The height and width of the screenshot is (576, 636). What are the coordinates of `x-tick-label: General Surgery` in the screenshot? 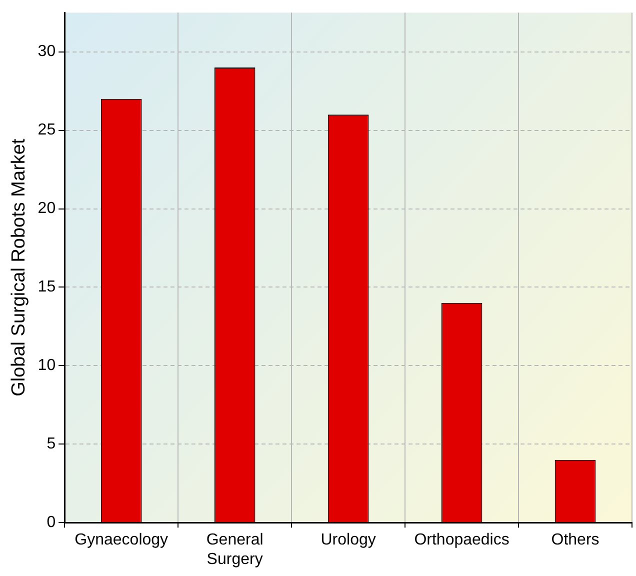 It's located at (235, 550).